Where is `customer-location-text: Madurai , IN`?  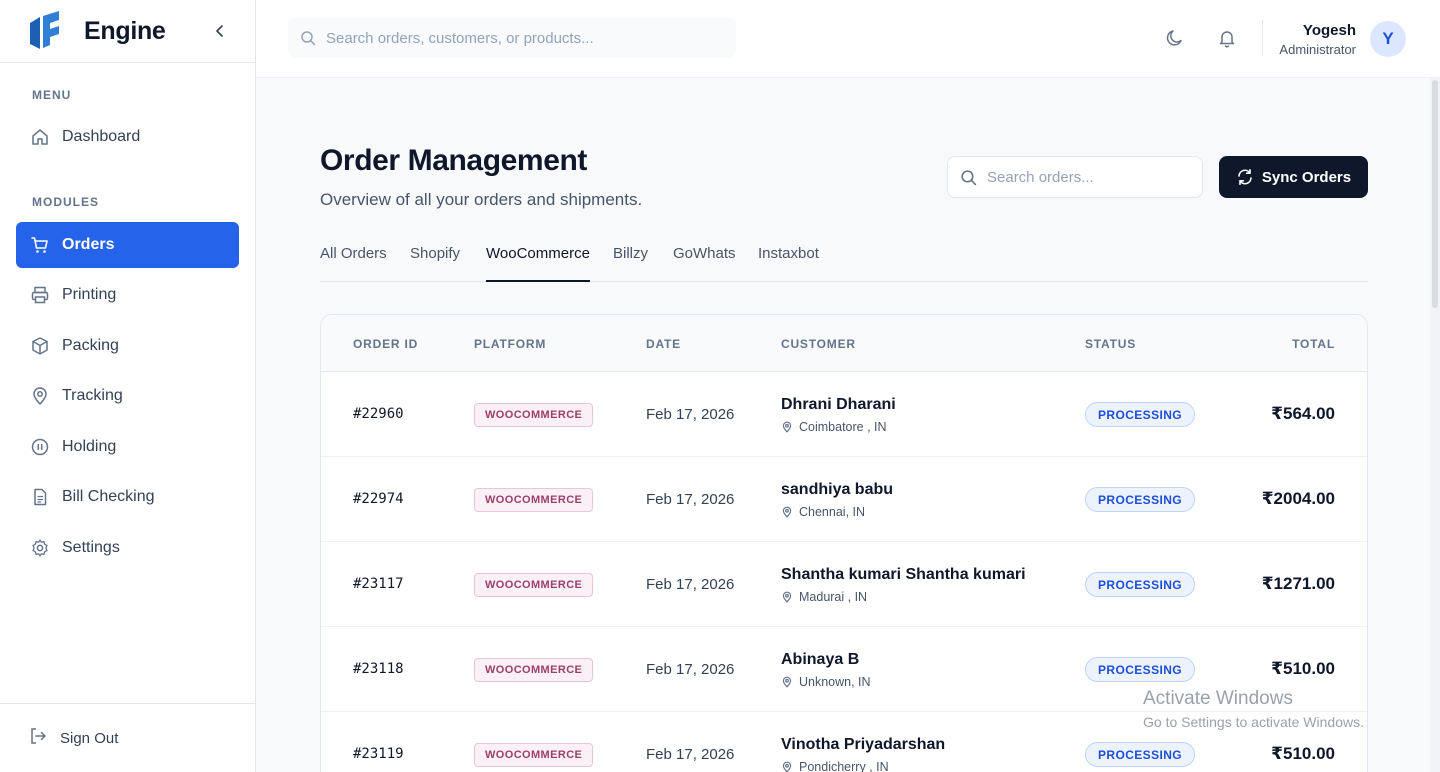 customer-location-text: Madurai , IN is located at coordinates (833, 597).